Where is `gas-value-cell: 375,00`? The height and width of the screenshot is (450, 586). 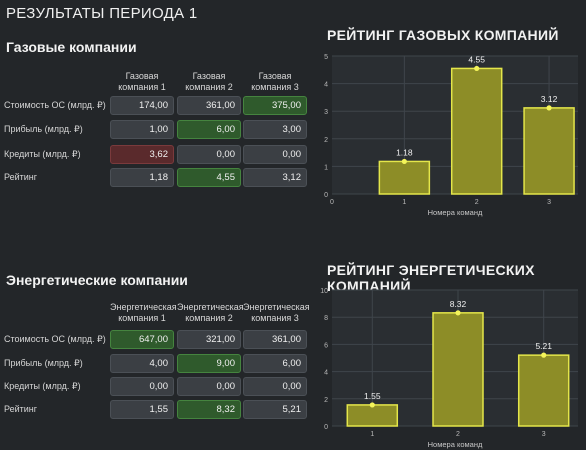
gas-value-cell: 375,00 is located at coordinates (275, 105).